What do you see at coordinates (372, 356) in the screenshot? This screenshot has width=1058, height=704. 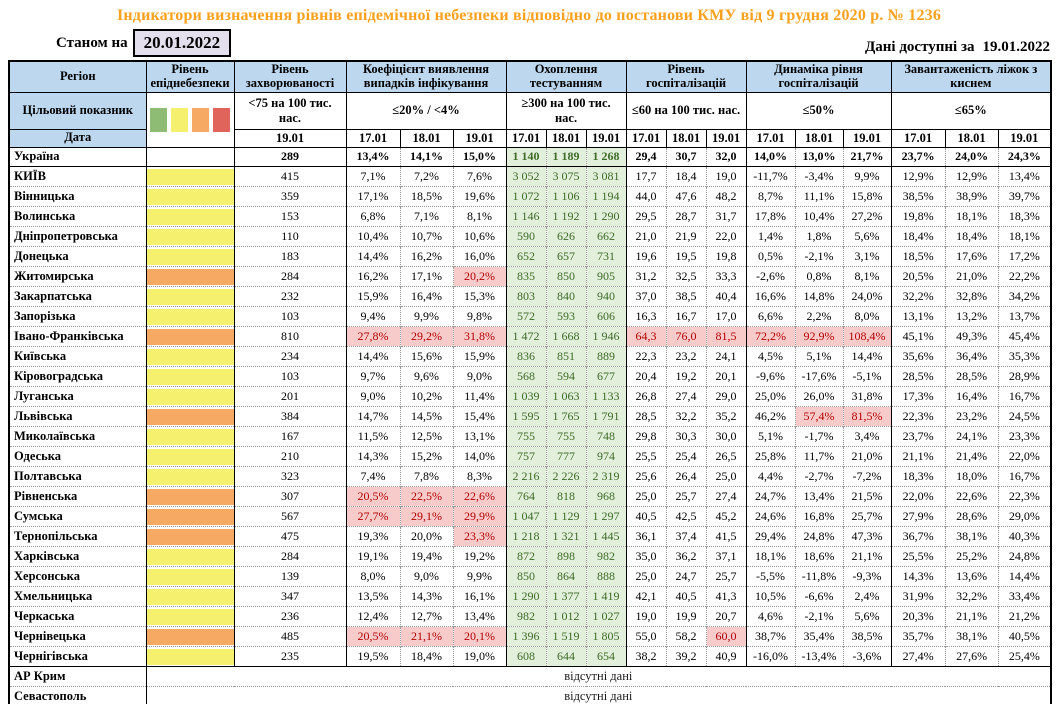 I see `detection-cell: 14,4%` at bounding box center [372, 356].